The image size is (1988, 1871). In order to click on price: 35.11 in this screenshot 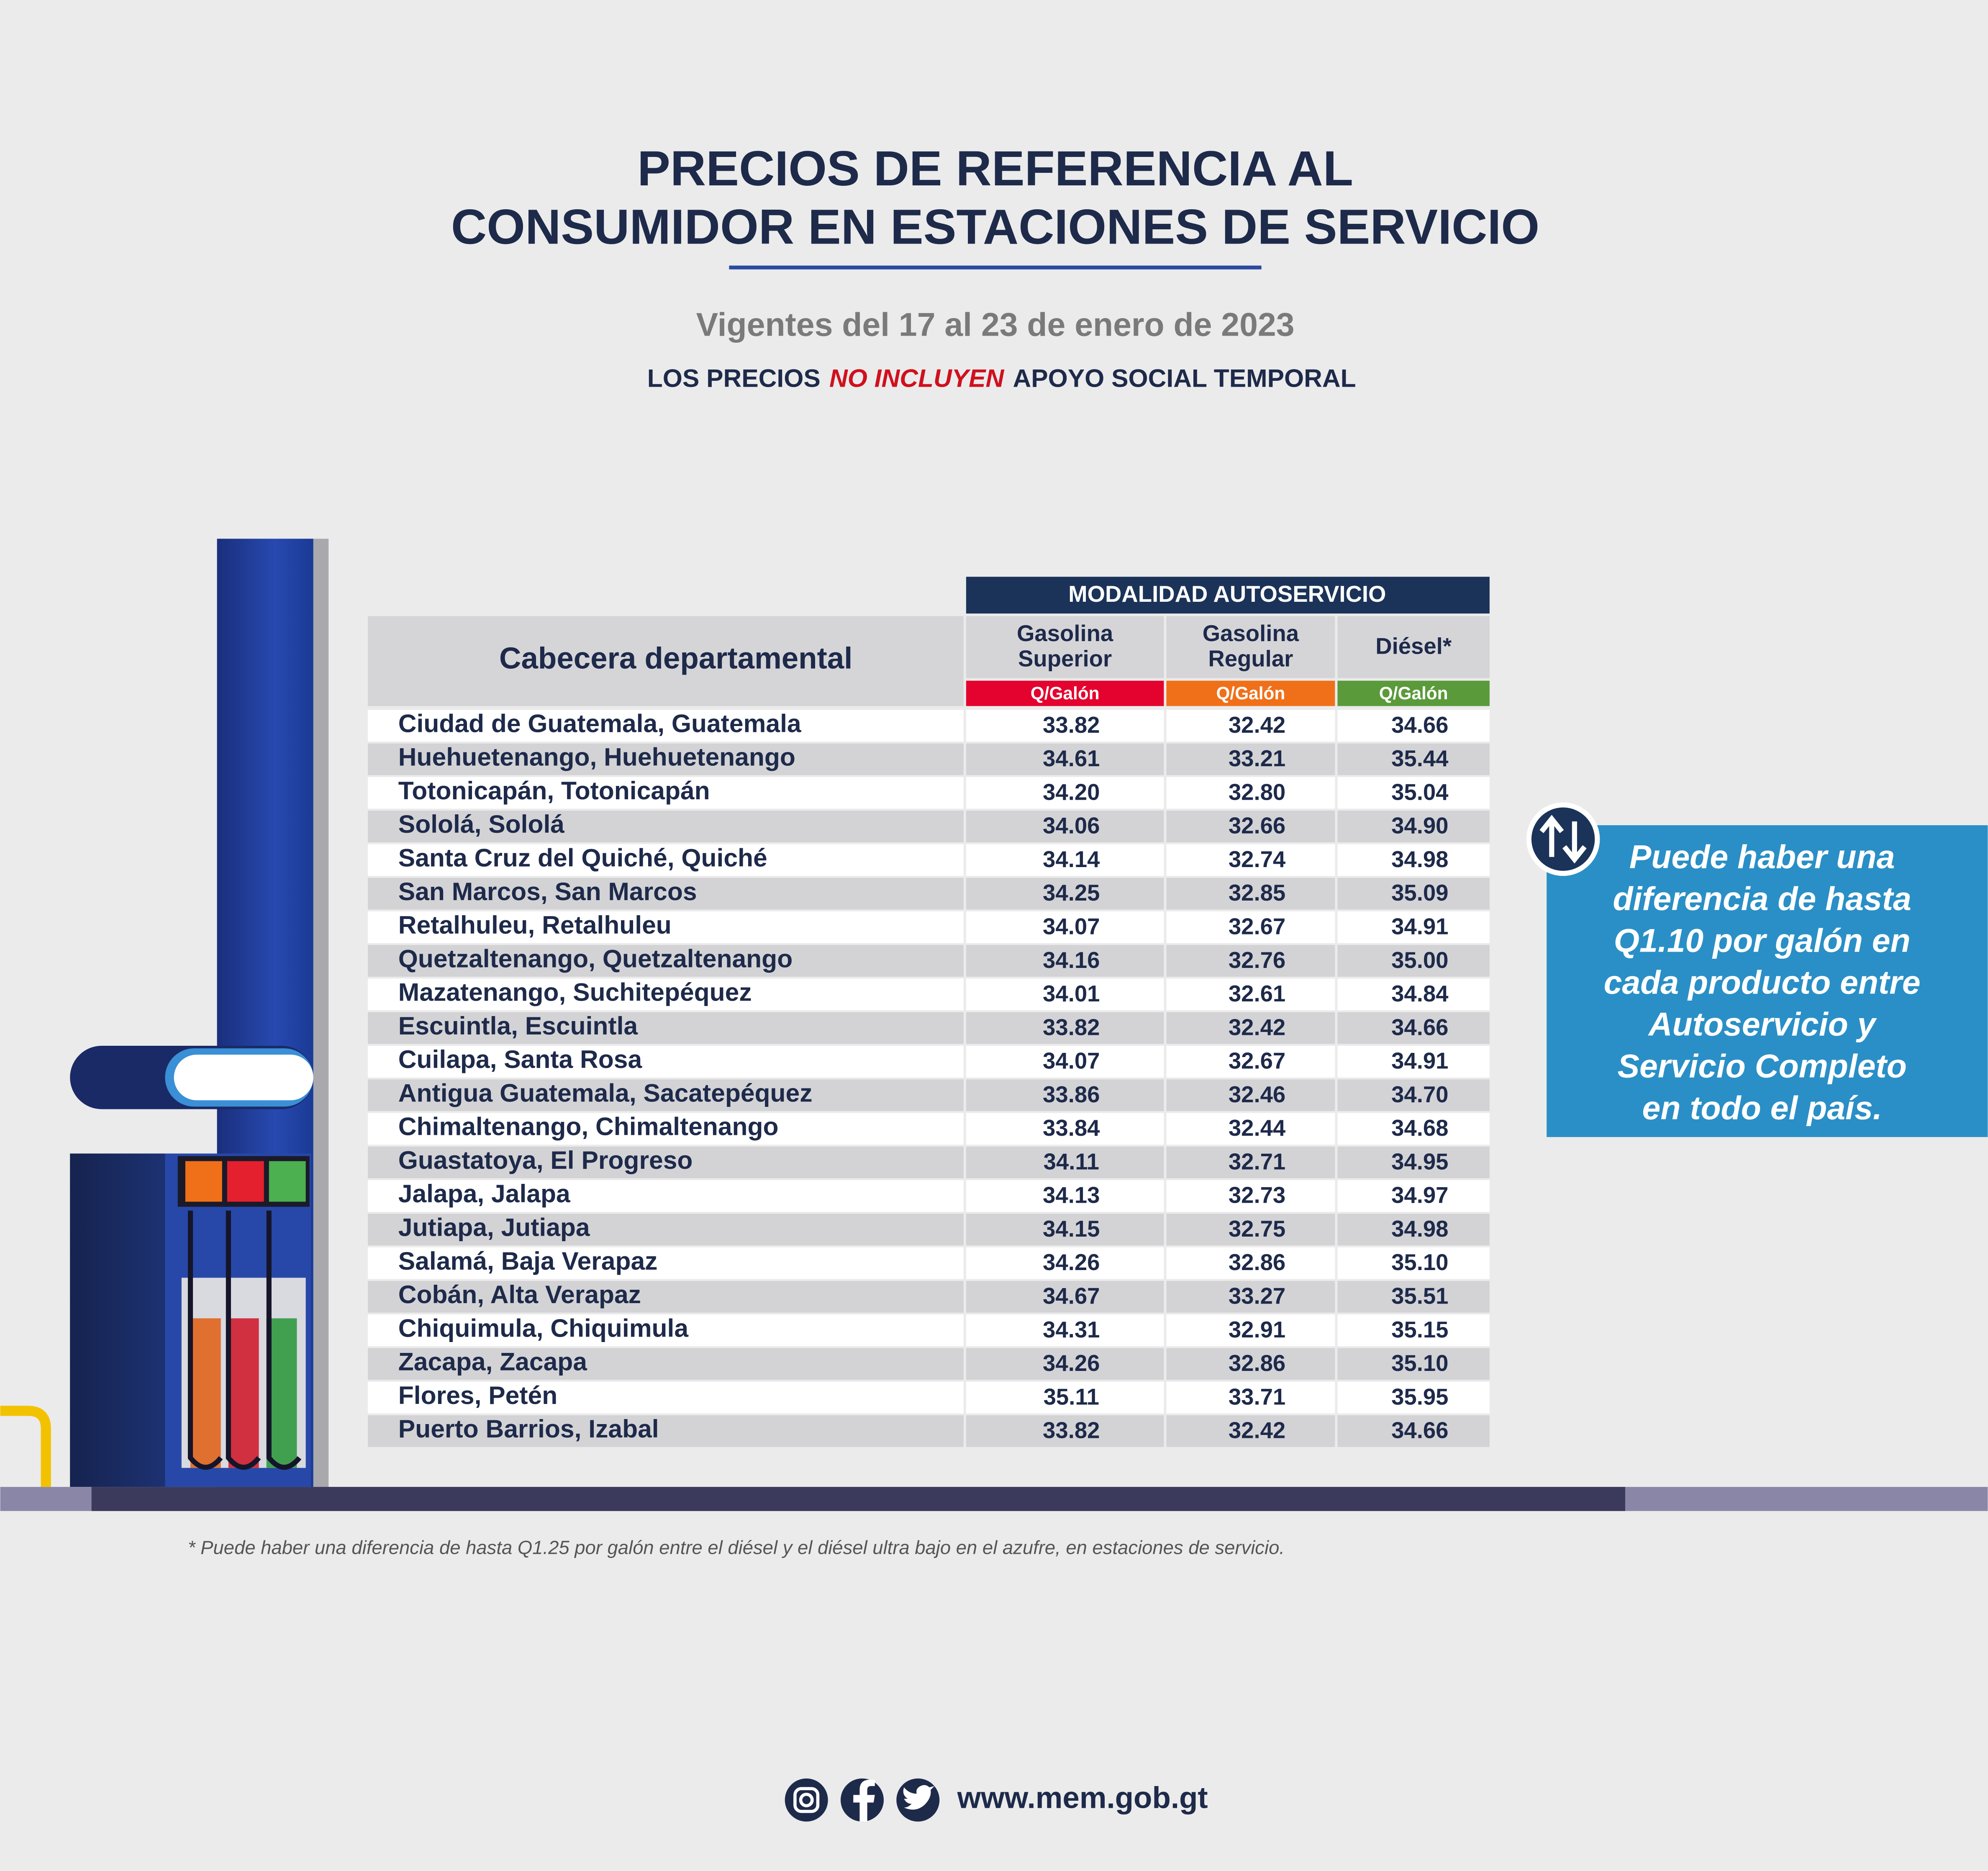, I will do `click(1071, 1397)`.